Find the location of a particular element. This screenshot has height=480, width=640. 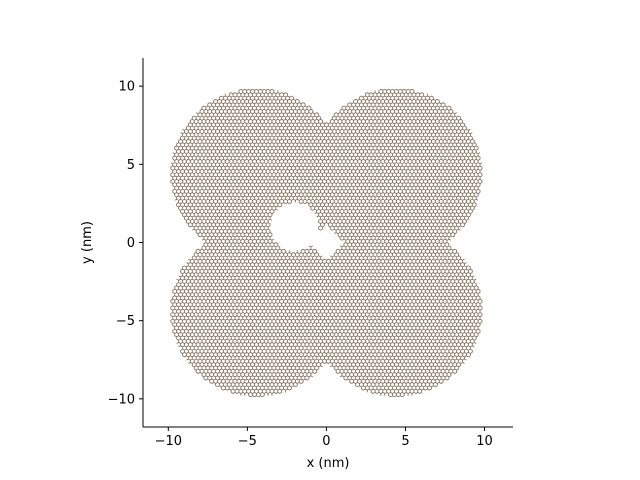

y-axis-label: y (nm) is located at coordinates (87, 242).